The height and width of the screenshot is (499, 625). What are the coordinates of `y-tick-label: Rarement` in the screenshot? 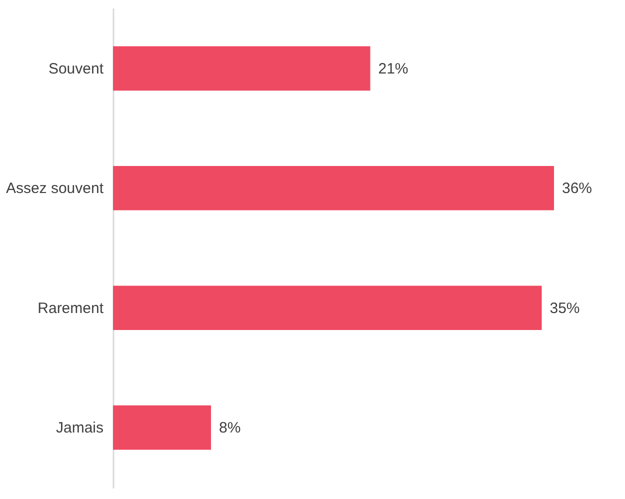 It's located at (71, 308).